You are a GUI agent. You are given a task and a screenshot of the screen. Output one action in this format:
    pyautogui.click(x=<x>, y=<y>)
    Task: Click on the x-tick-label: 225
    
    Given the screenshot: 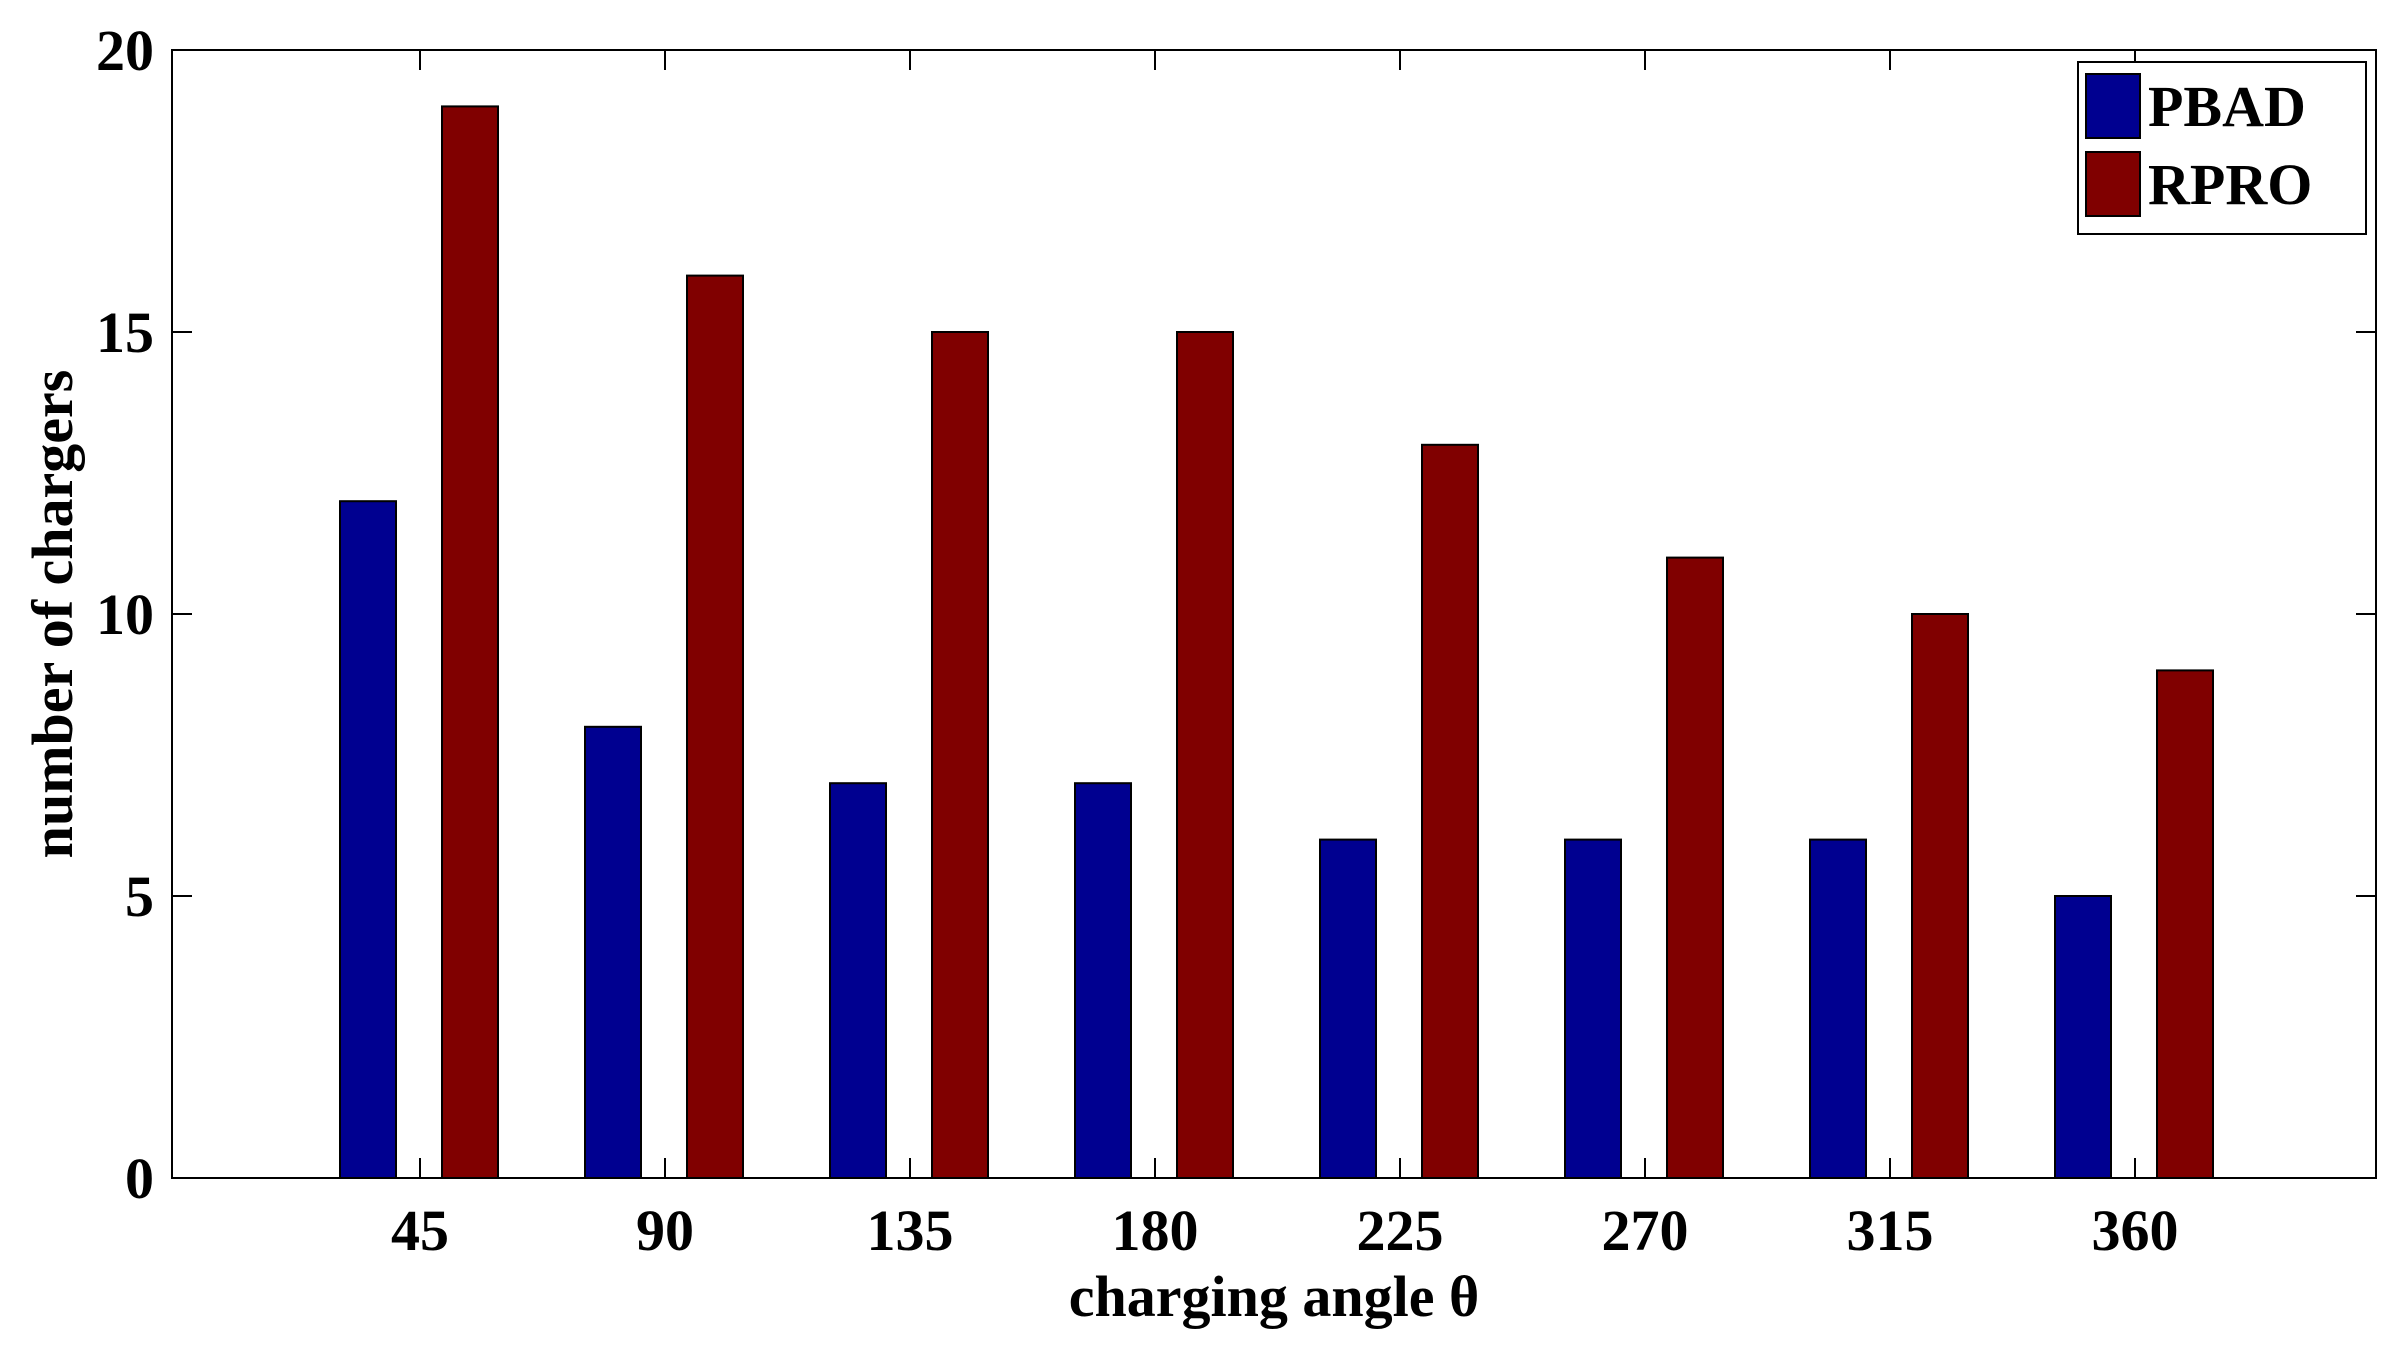 What is the action you would take?
    pyautogui.click(x=1400, y=1230)
    